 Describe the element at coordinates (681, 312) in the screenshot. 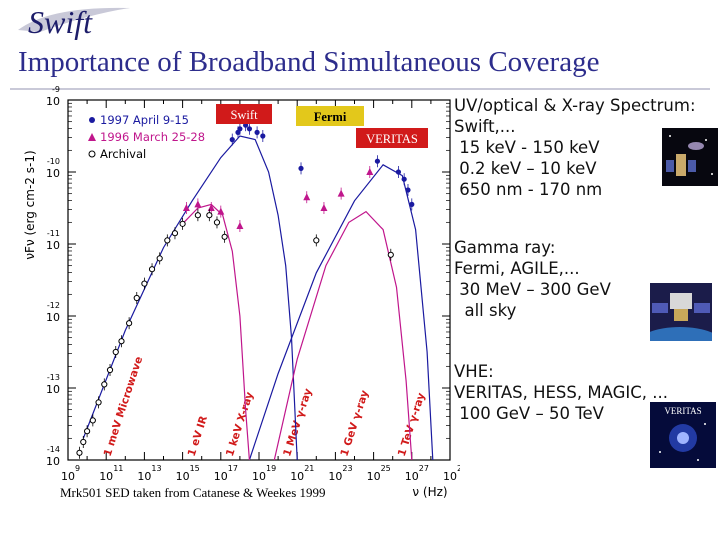

I see `fermi-satellite-image` at that location.